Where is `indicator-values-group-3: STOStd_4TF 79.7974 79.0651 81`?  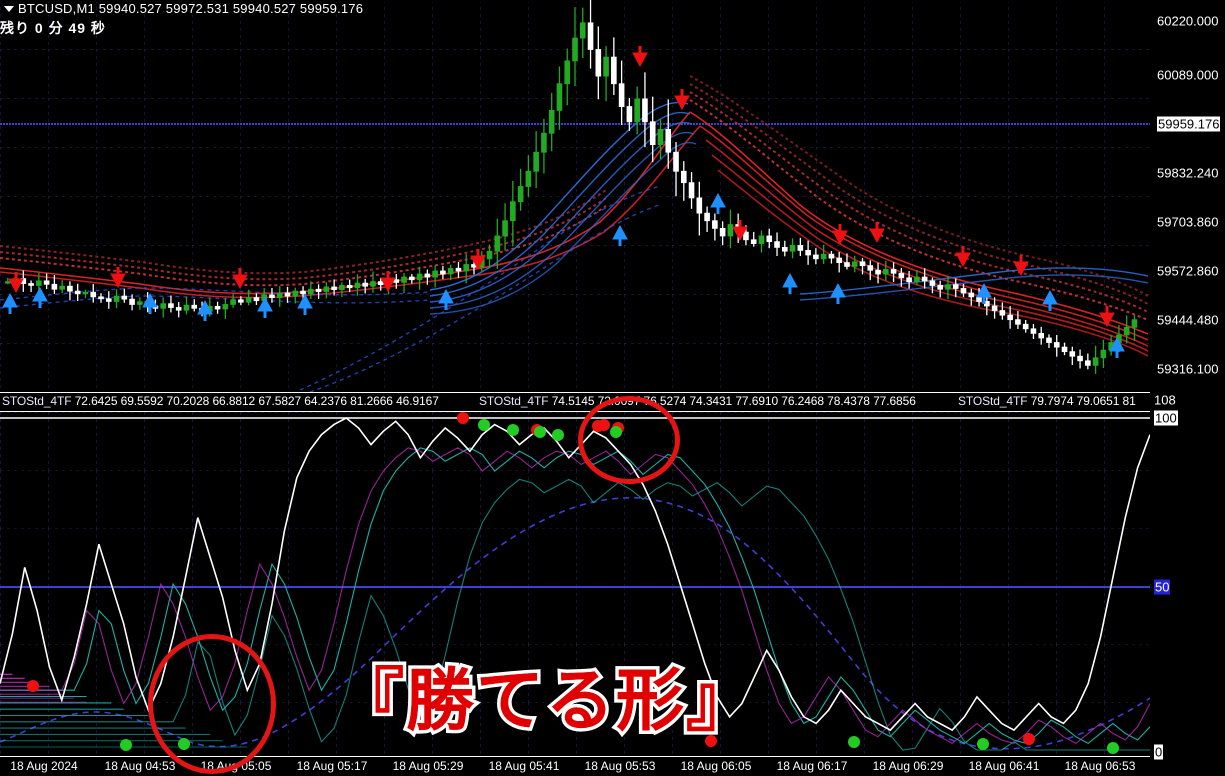 indicator-values-group-3: STOStd_4TF 79.7974 79.0651 81 is located at coordinates (1047, 401).